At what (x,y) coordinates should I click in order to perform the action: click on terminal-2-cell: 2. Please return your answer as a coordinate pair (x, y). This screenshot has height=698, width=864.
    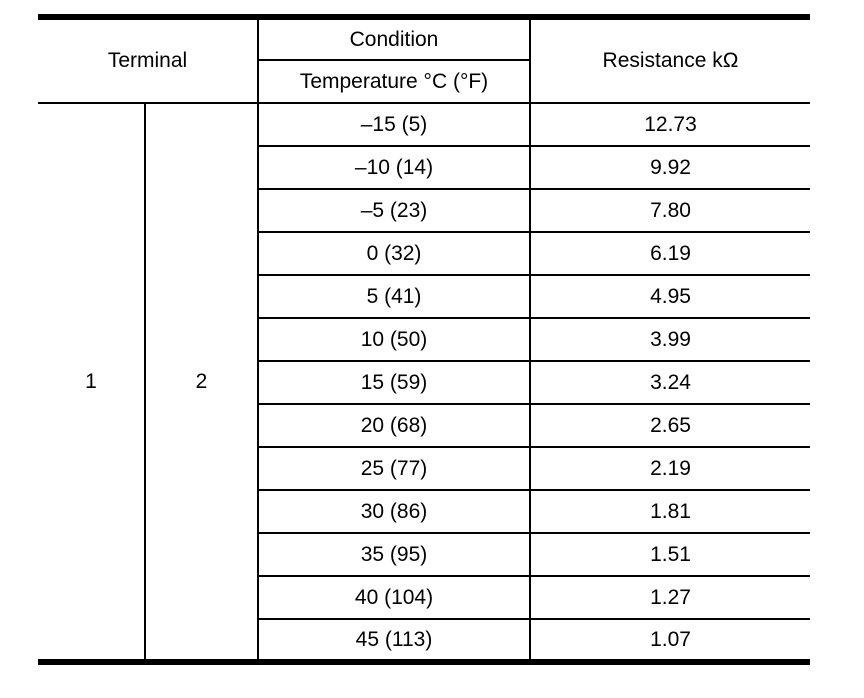
    Looking at the image, I should click on (201, 382).